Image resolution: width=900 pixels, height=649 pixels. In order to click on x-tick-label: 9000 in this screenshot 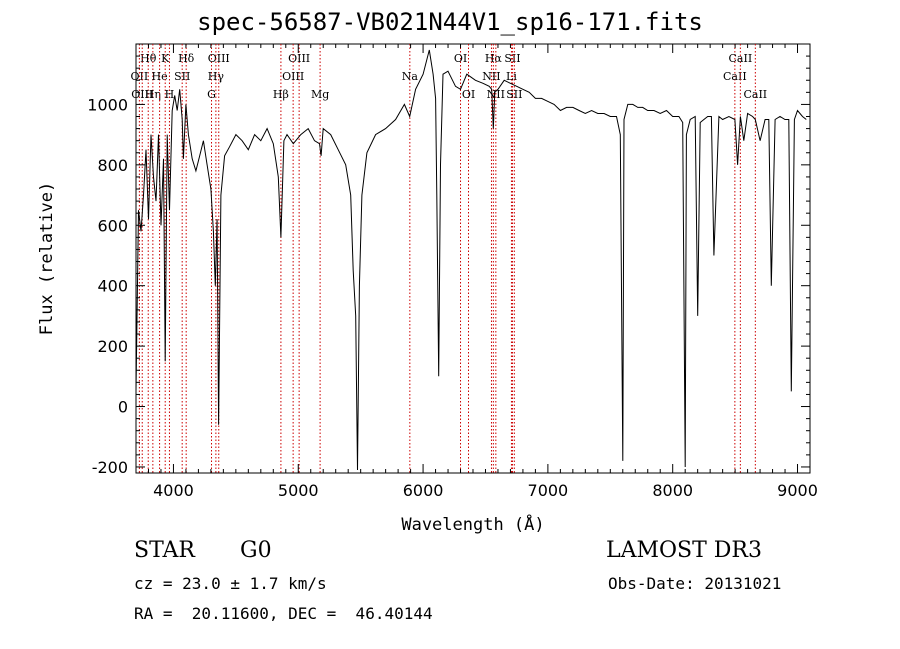, I will do `click(797, 490)`.